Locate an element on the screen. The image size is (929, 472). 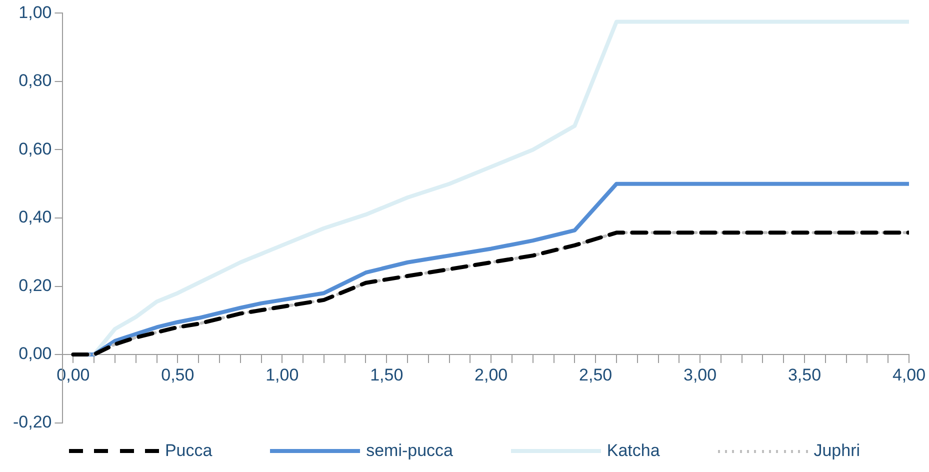
y-tick-label: 1,00 is located at coordinates (35, 12).